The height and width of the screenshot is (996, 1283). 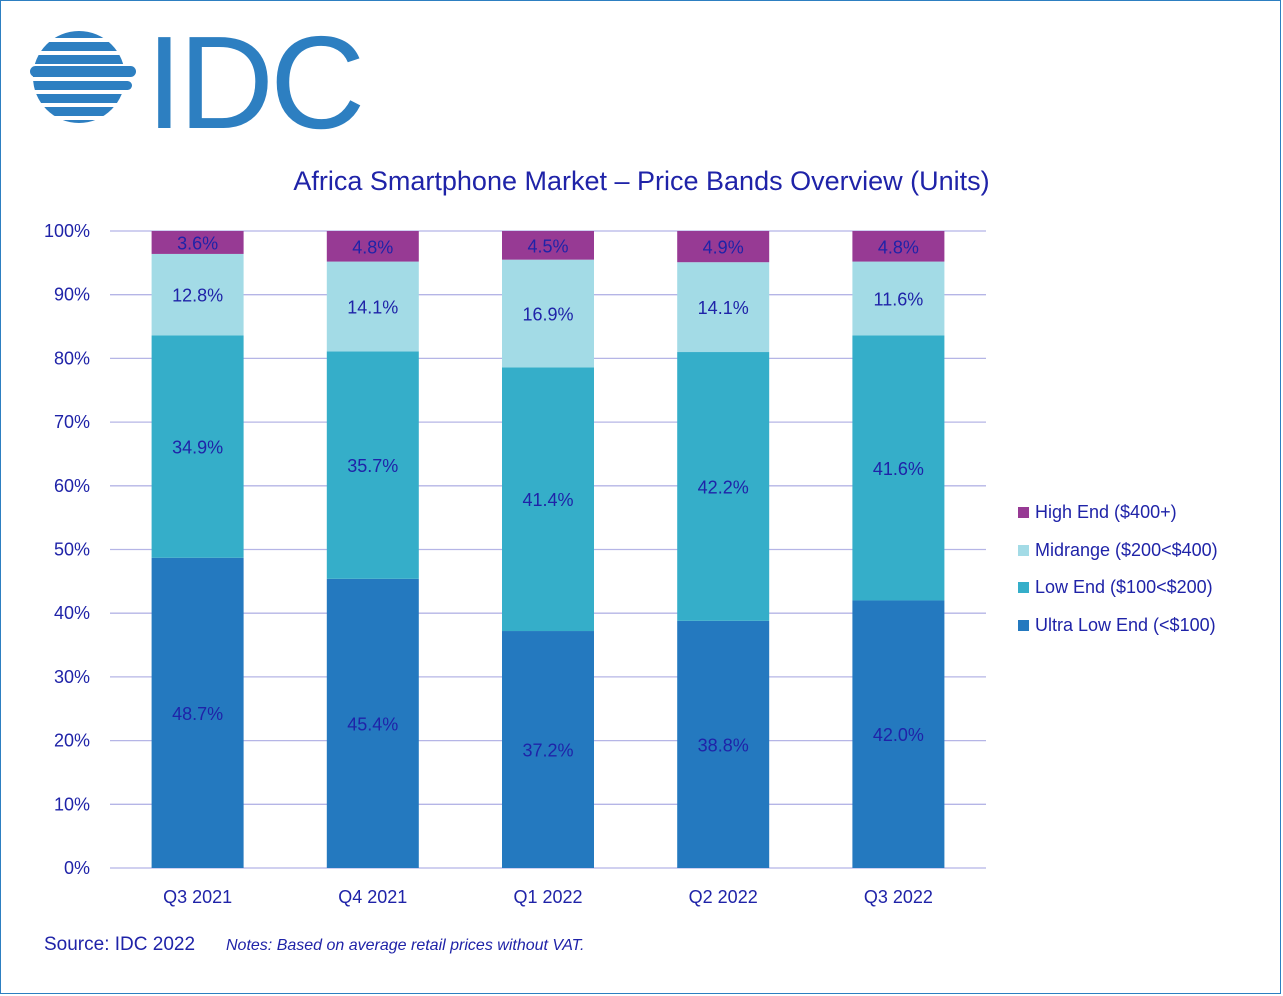 I want to click on y-tick-label: 80%, so click(x=72, y=358).